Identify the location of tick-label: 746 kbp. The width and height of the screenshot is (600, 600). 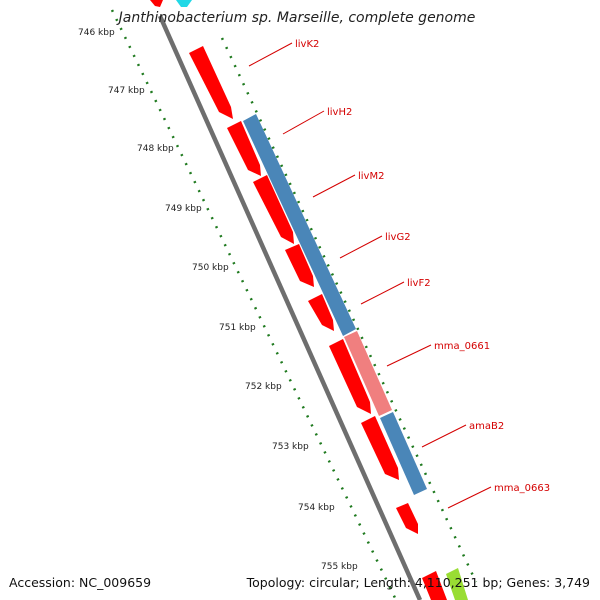
(96, 33).